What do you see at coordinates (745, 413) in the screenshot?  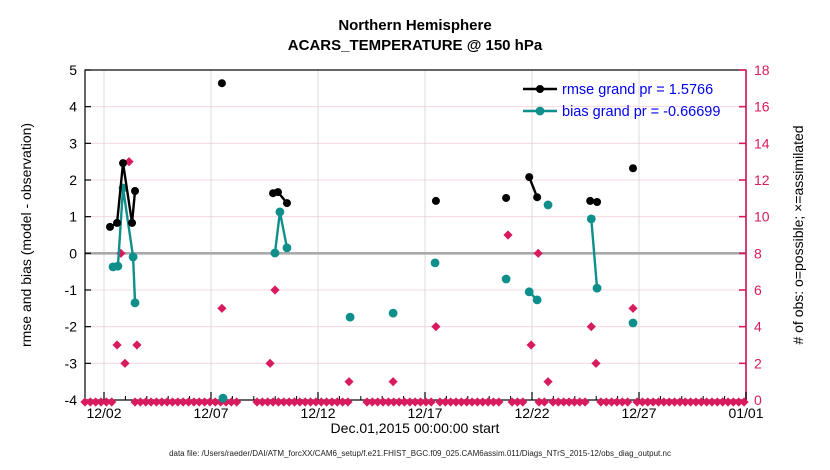 I see `x-tick-label: 01/01` at bounding box center [745, 413].